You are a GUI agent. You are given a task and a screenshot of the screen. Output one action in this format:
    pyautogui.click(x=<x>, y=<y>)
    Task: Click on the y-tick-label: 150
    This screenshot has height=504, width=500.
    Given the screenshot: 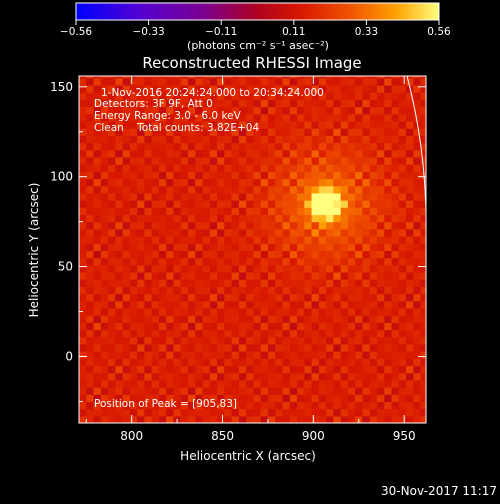 What is the action you would take?
    pyautogui.click(x=61, y=87)
    